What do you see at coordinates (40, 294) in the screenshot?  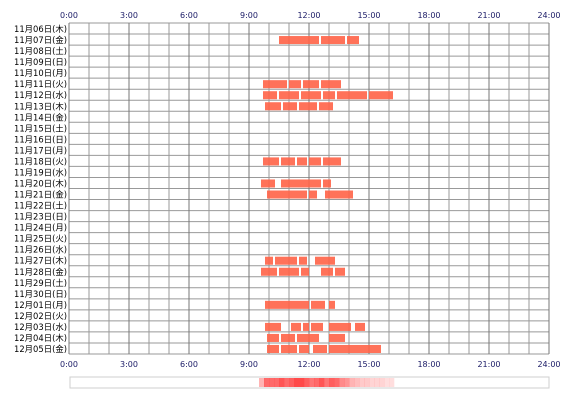 I see `row-label: 11月30日(日)` at bounding box center [40, 294].